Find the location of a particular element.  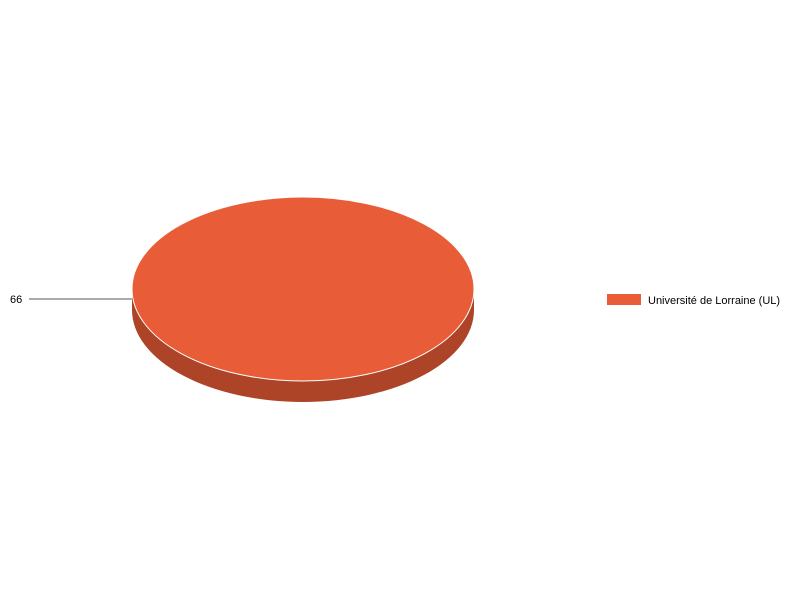

pie-slice is located at coordinates (303, 289).